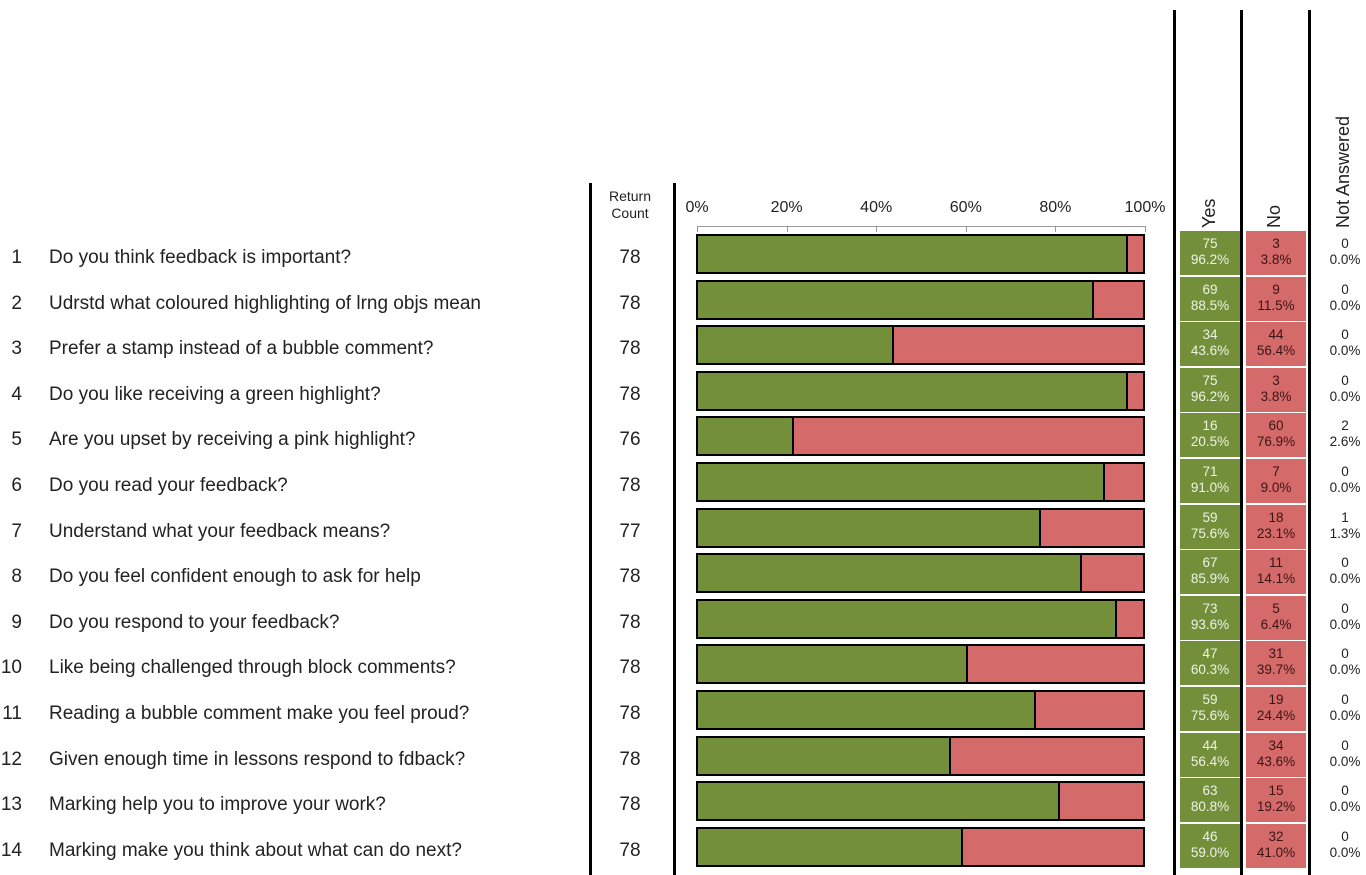  What do you see at coordinates (1210, 305) in the screenshot?
I see `yes-cell-percent: 88.5%` at bounding box center [1210, 305].